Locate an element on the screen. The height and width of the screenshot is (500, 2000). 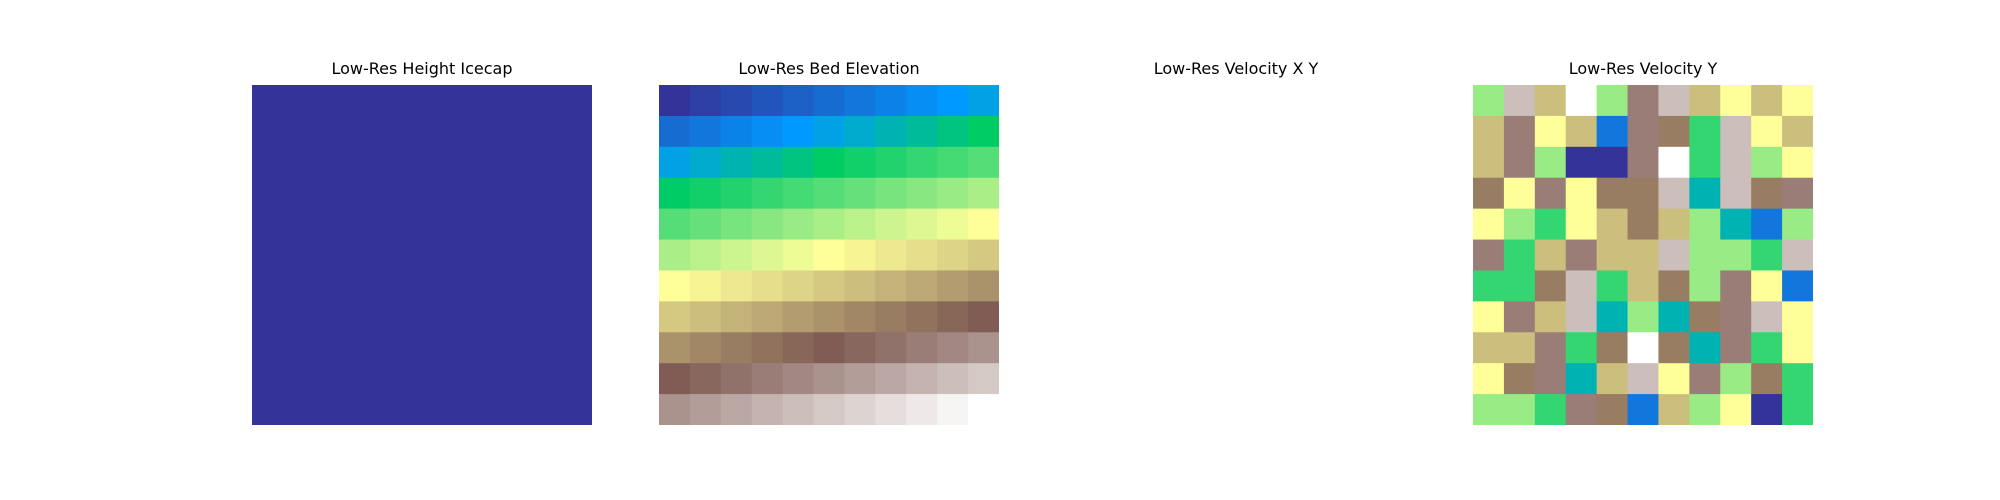
heatmap-velocity-y is located at coordinates (1643, 255).